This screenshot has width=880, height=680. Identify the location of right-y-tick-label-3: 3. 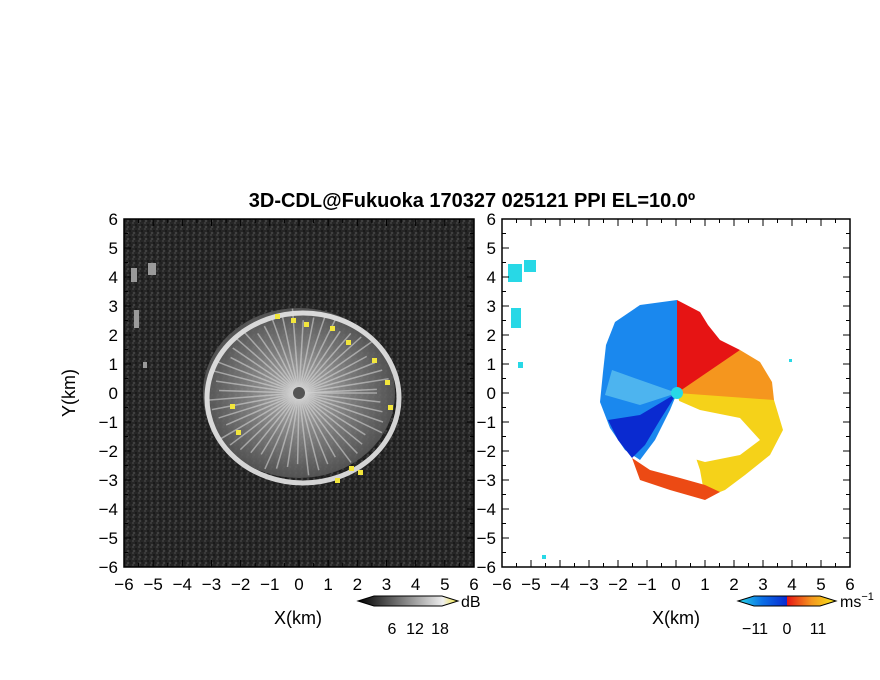
(491, 306).